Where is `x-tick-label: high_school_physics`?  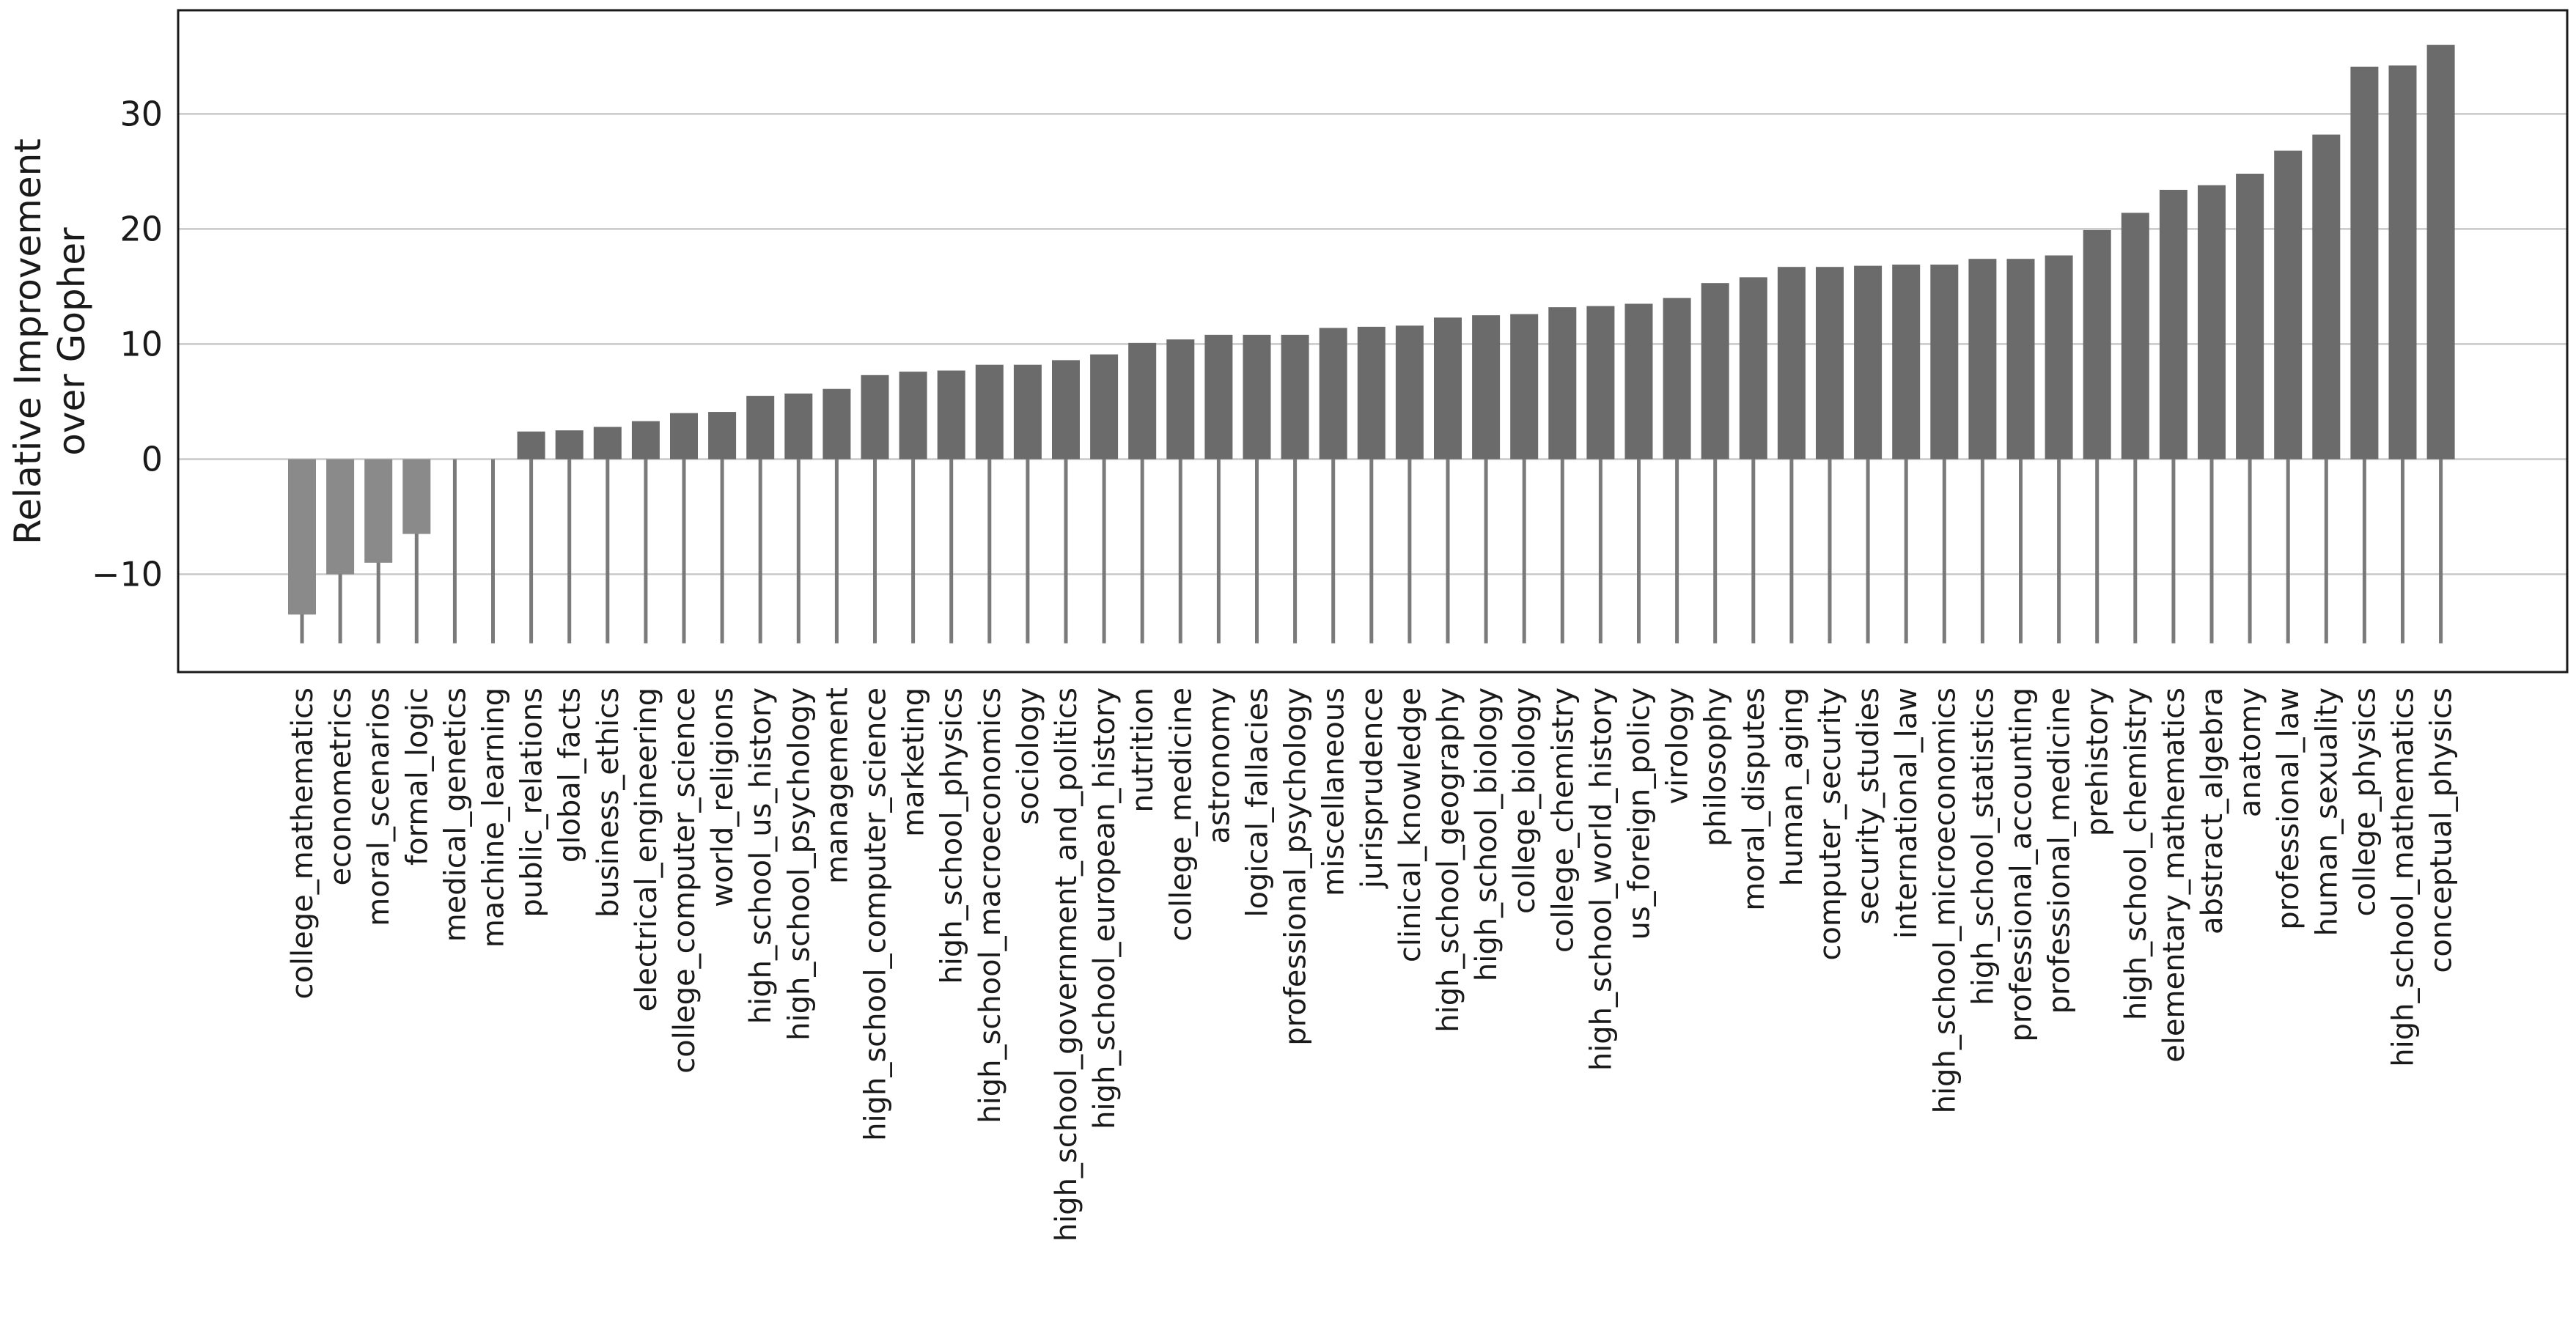 x-tick-label: high_school_physics is located at coordinates (952, 835).